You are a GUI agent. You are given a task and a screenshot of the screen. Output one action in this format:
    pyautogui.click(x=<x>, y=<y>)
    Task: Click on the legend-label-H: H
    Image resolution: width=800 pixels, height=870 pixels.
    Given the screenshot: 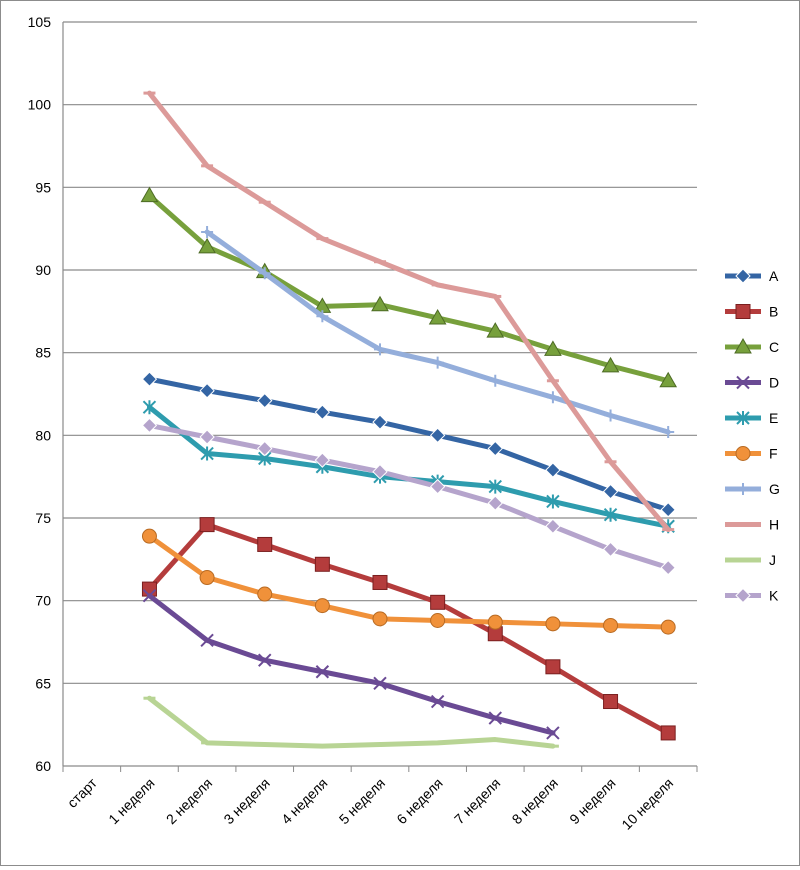 What is the action you would take?
    pyautogui.click(x=774, y=525)
    